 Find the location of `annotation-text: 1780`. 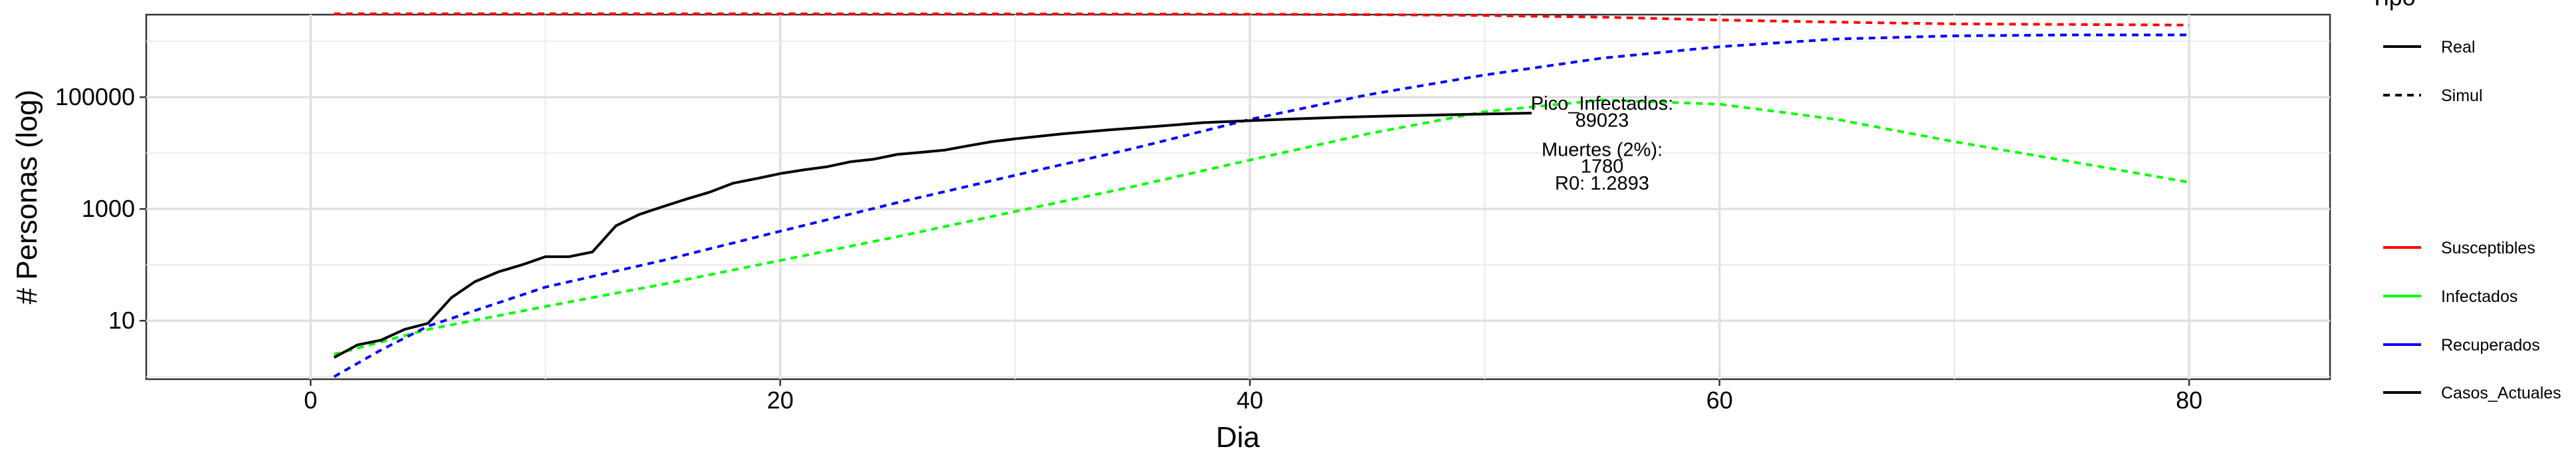

annotation-text: 1780 is located at coordinates (1602, 167).